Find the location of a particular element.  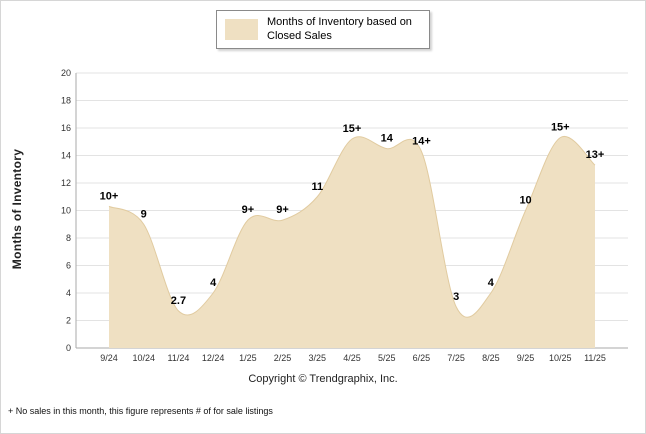

svg-text: 9/25 is located at coordinates (526, 358).